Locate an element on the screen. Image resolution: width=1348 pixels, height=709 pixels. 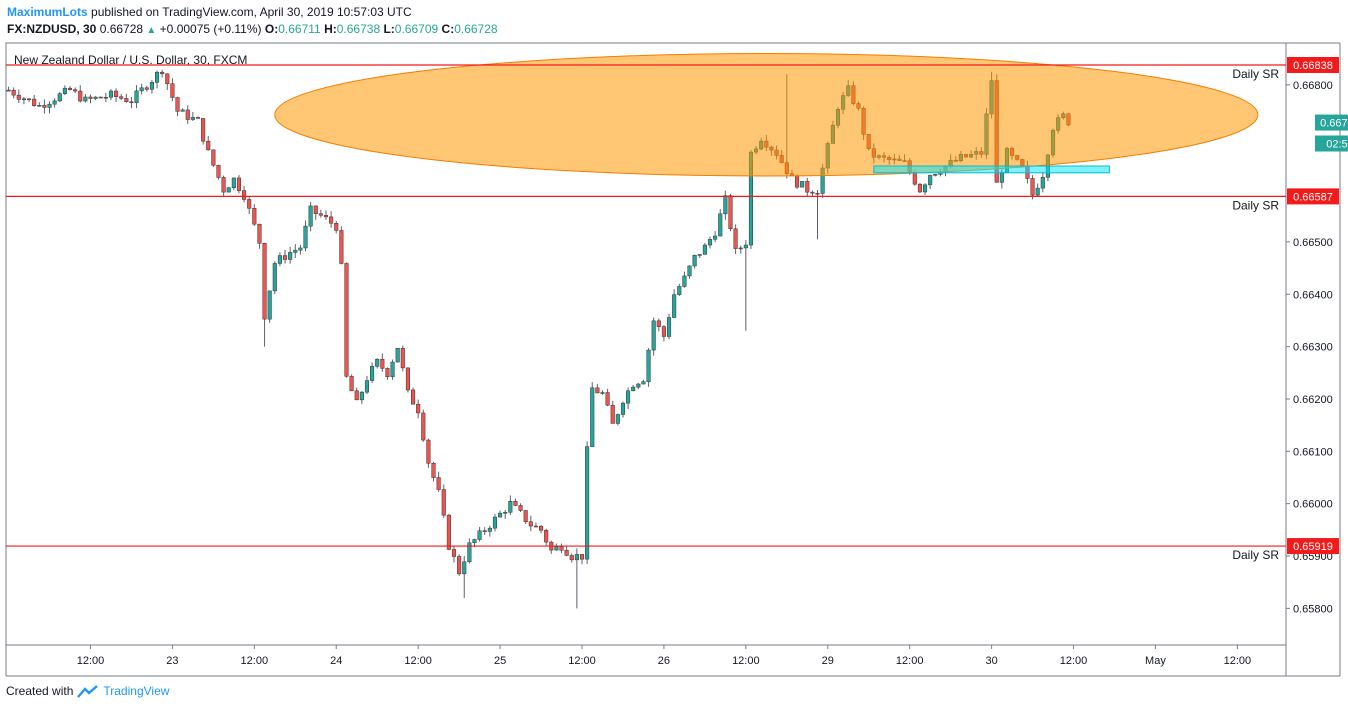
footer: Created with TradingView is located at coordinates (87, 691).